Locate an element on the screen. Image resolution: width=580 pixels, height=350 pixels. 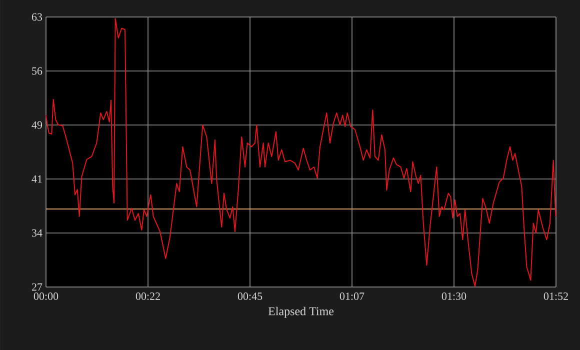
y-tick-label: 49 is located at coordinates (37, 125).